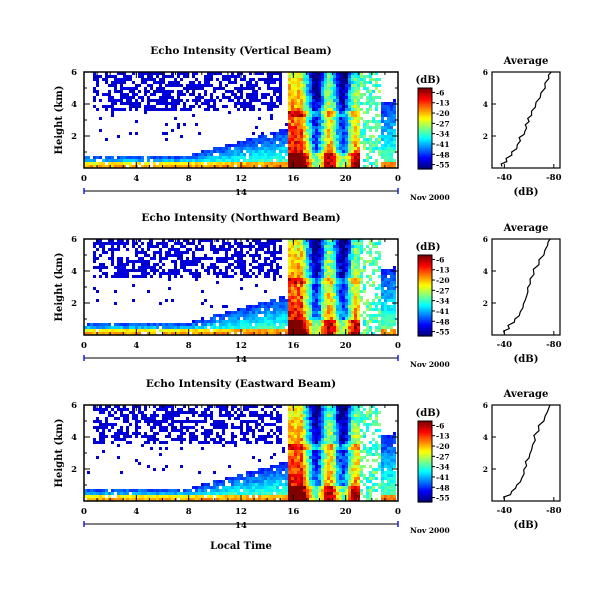 This screenshot has width=612, height=598. What do you see at coordinates (241, 384) in the screenshot?
I see `panel-title: Echo Intensity (Eastward Beam)` at bounding box center [241, 384].